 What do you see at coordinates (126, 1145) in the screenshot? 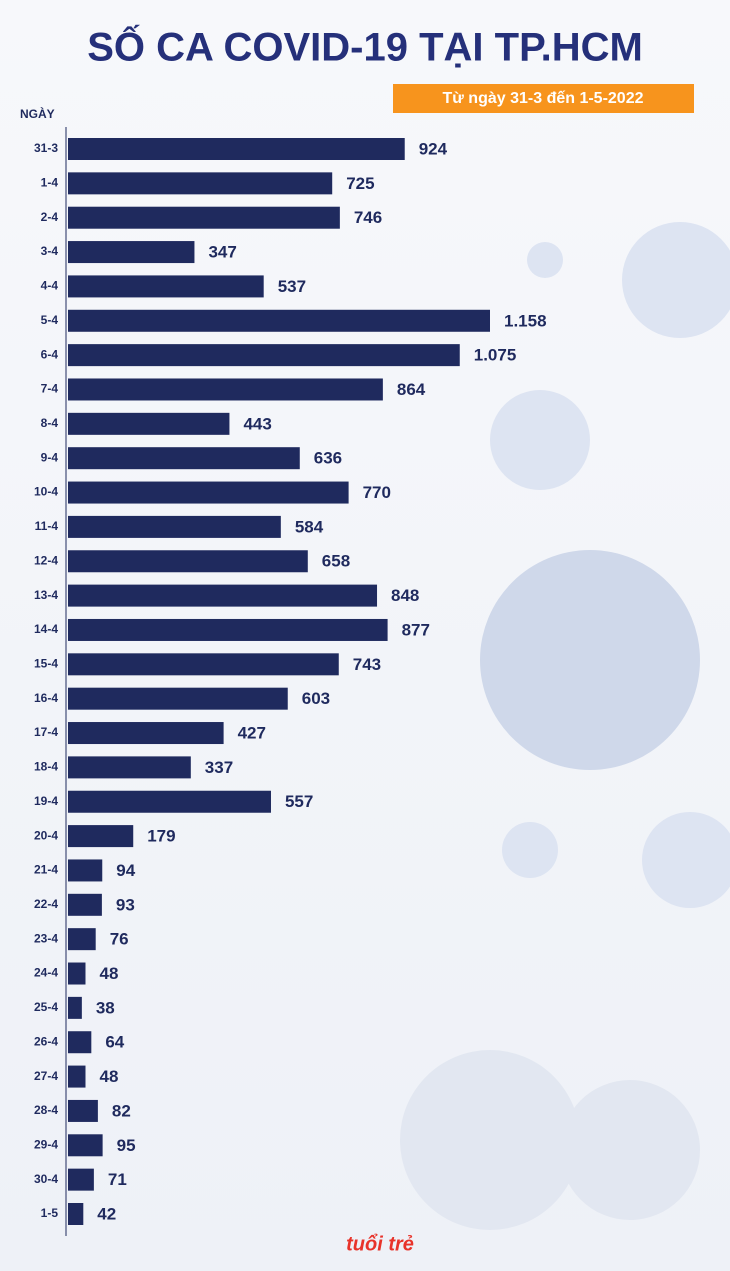
I see `data-label: 95` at bounding box center [126, 1145].